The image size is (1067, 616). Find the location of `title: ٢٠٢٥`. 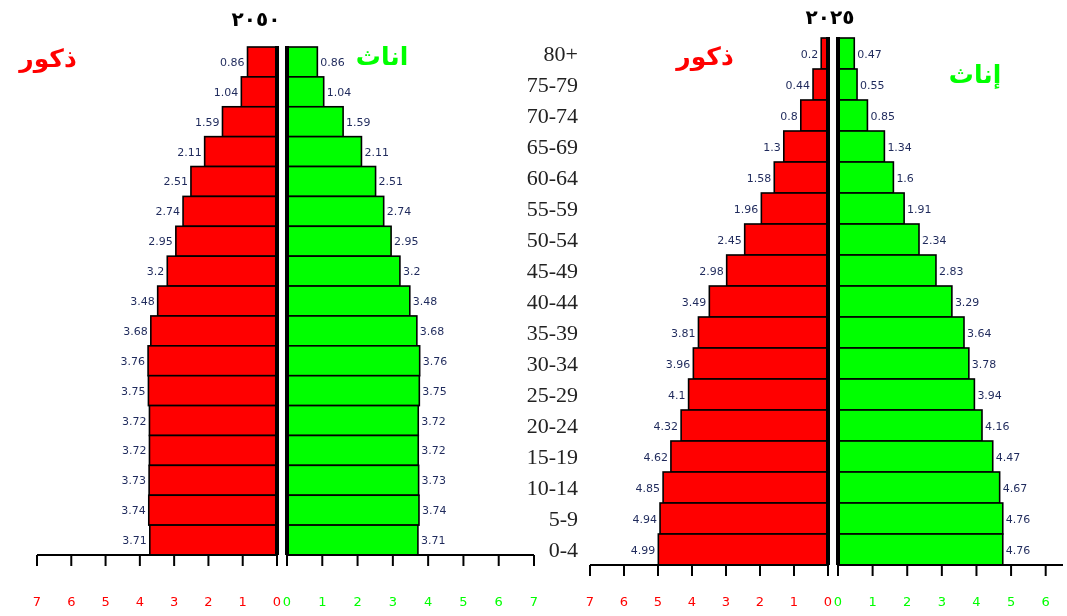

title: ٢٠٢٥ is located at coordinates (830, 17).